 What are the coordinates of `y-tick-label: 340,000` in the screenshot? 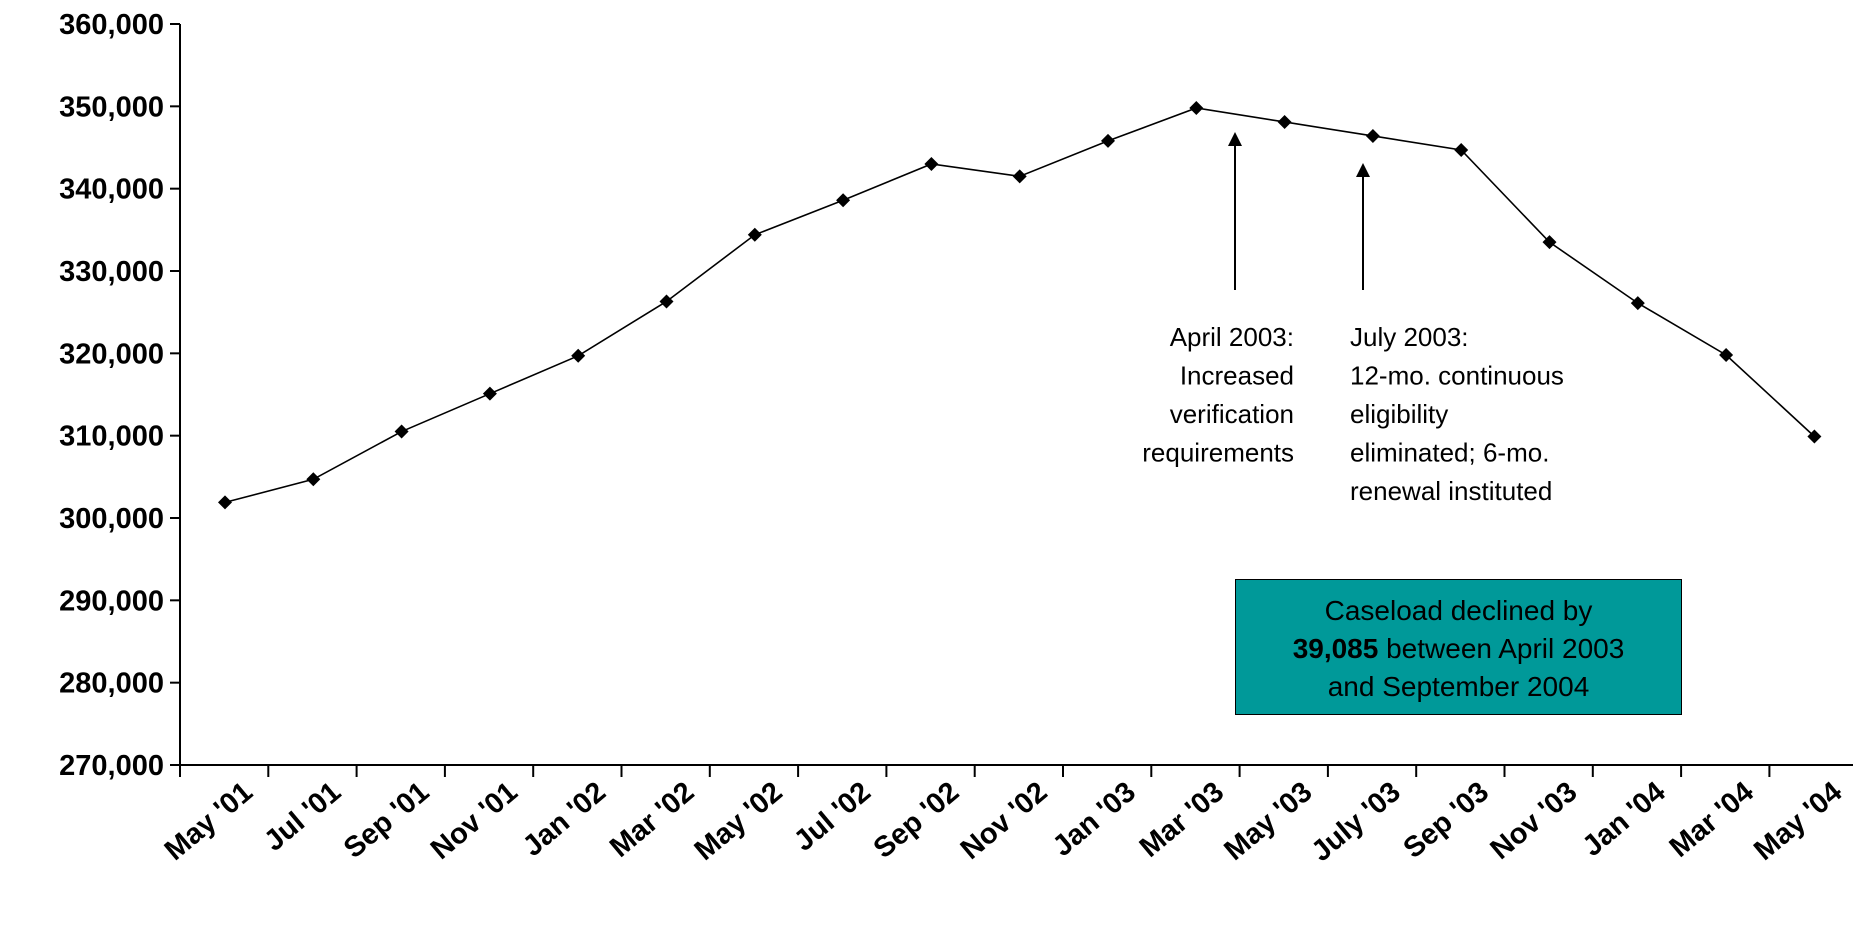 It's located at (111, 190).